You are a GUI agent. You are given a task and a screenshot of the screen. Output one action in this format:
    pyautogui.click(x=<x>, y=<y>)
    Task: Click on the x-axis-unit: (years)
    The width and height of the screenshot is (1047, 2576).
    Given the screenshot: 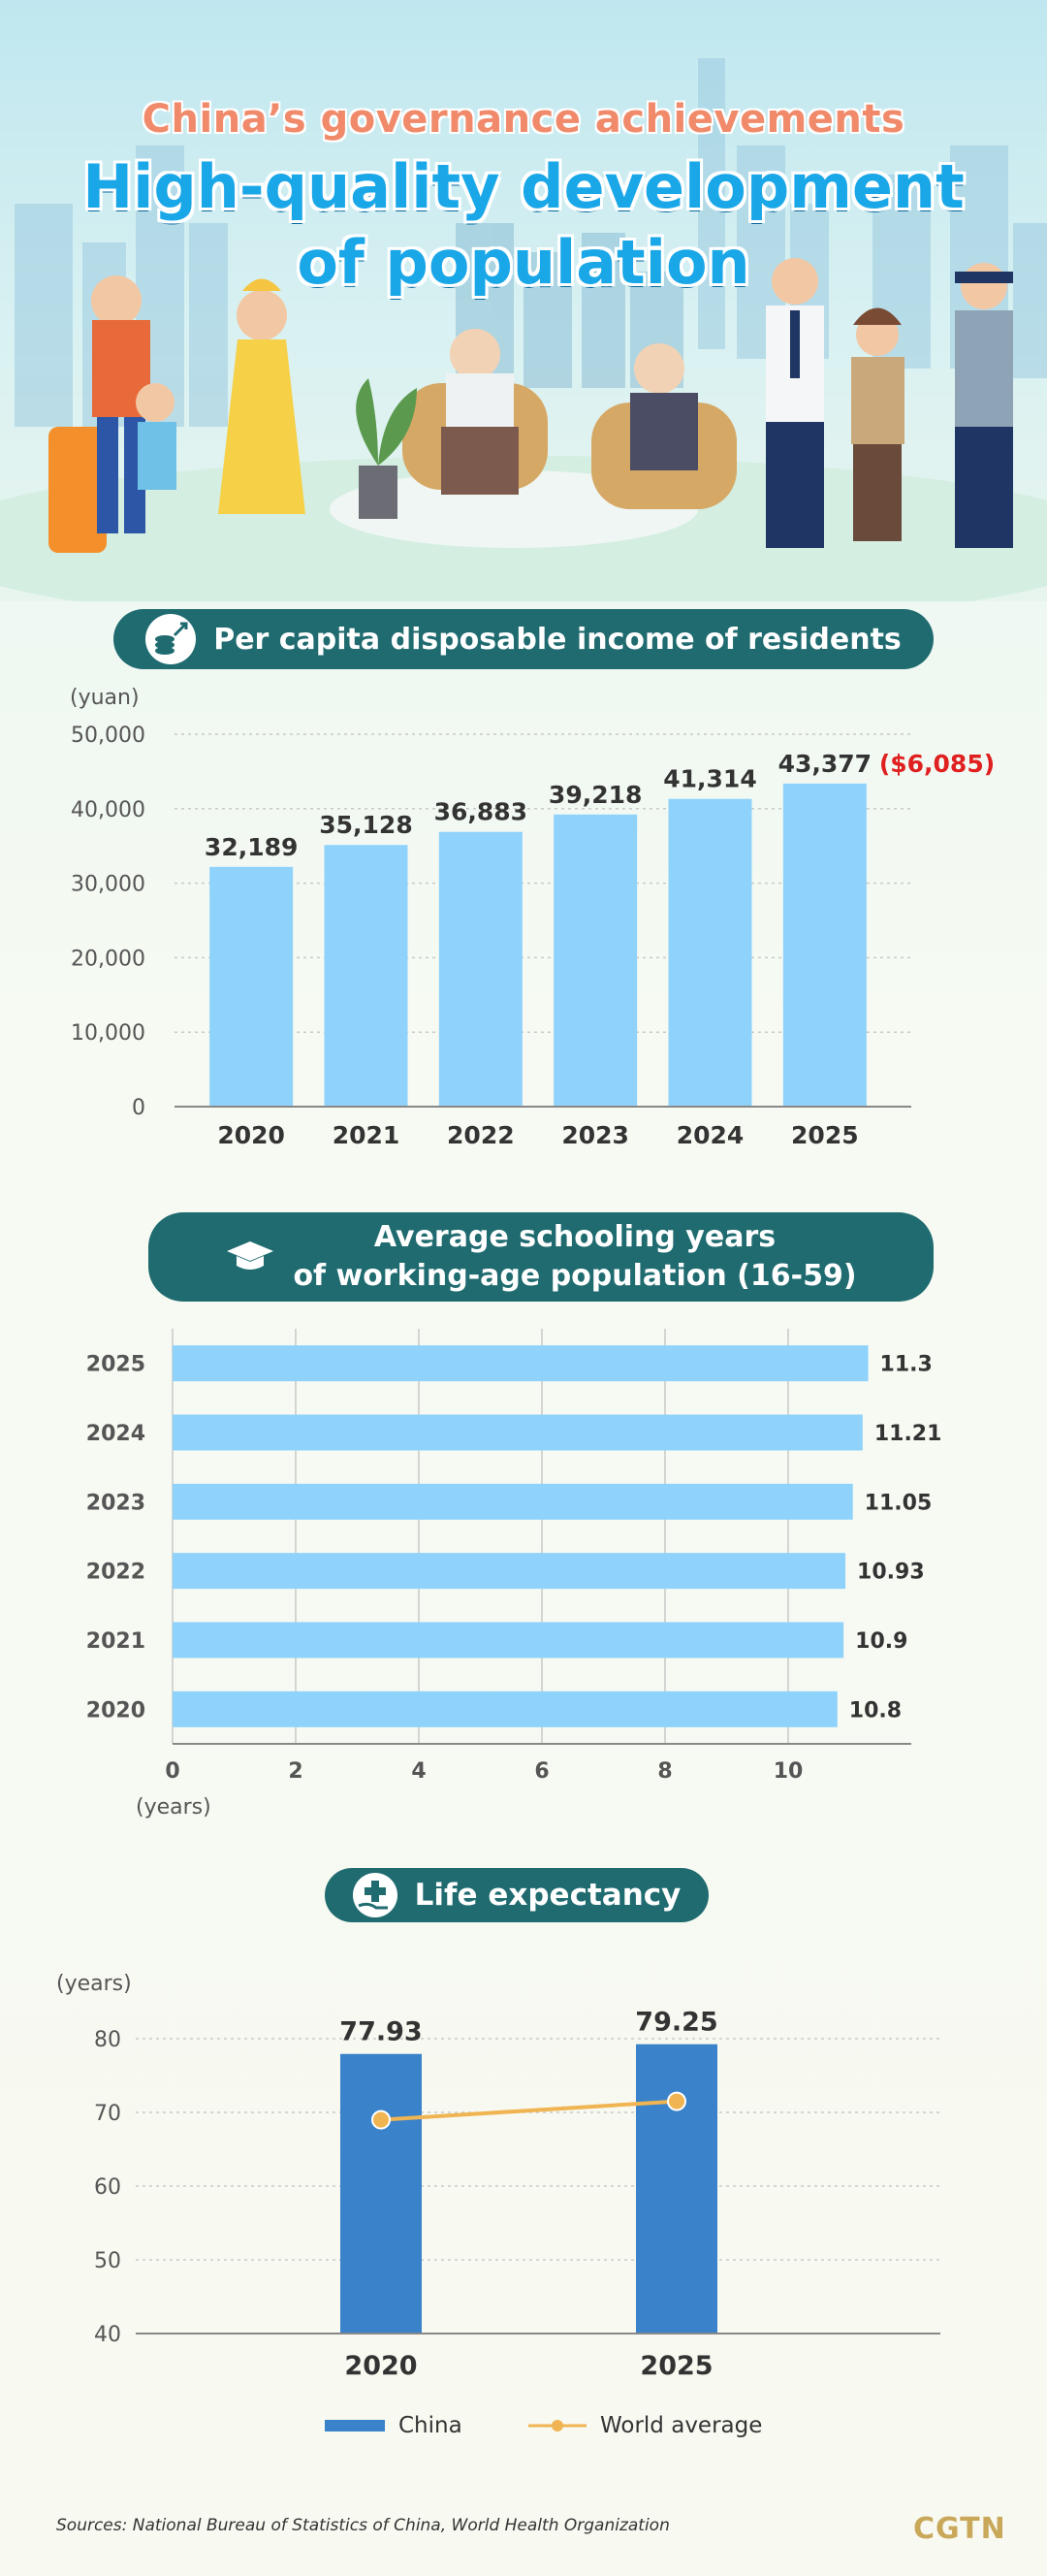 What is the action you would take?
    pyautogui.click(x=173, y=1807)
    